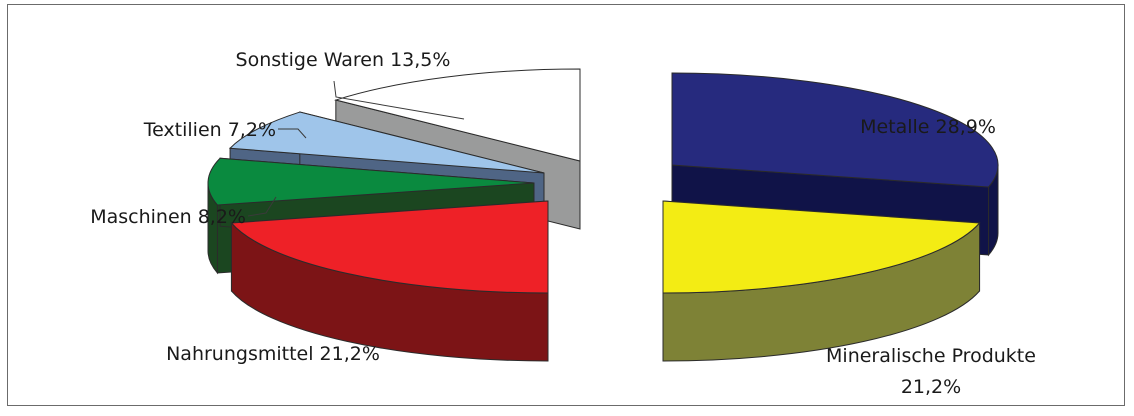 This screenshot has width=1134, height=416. What do you see at coordinates (262, 206) in the screenshot?
I see `leader-line-maschinen` at bounding box center [262, 206].